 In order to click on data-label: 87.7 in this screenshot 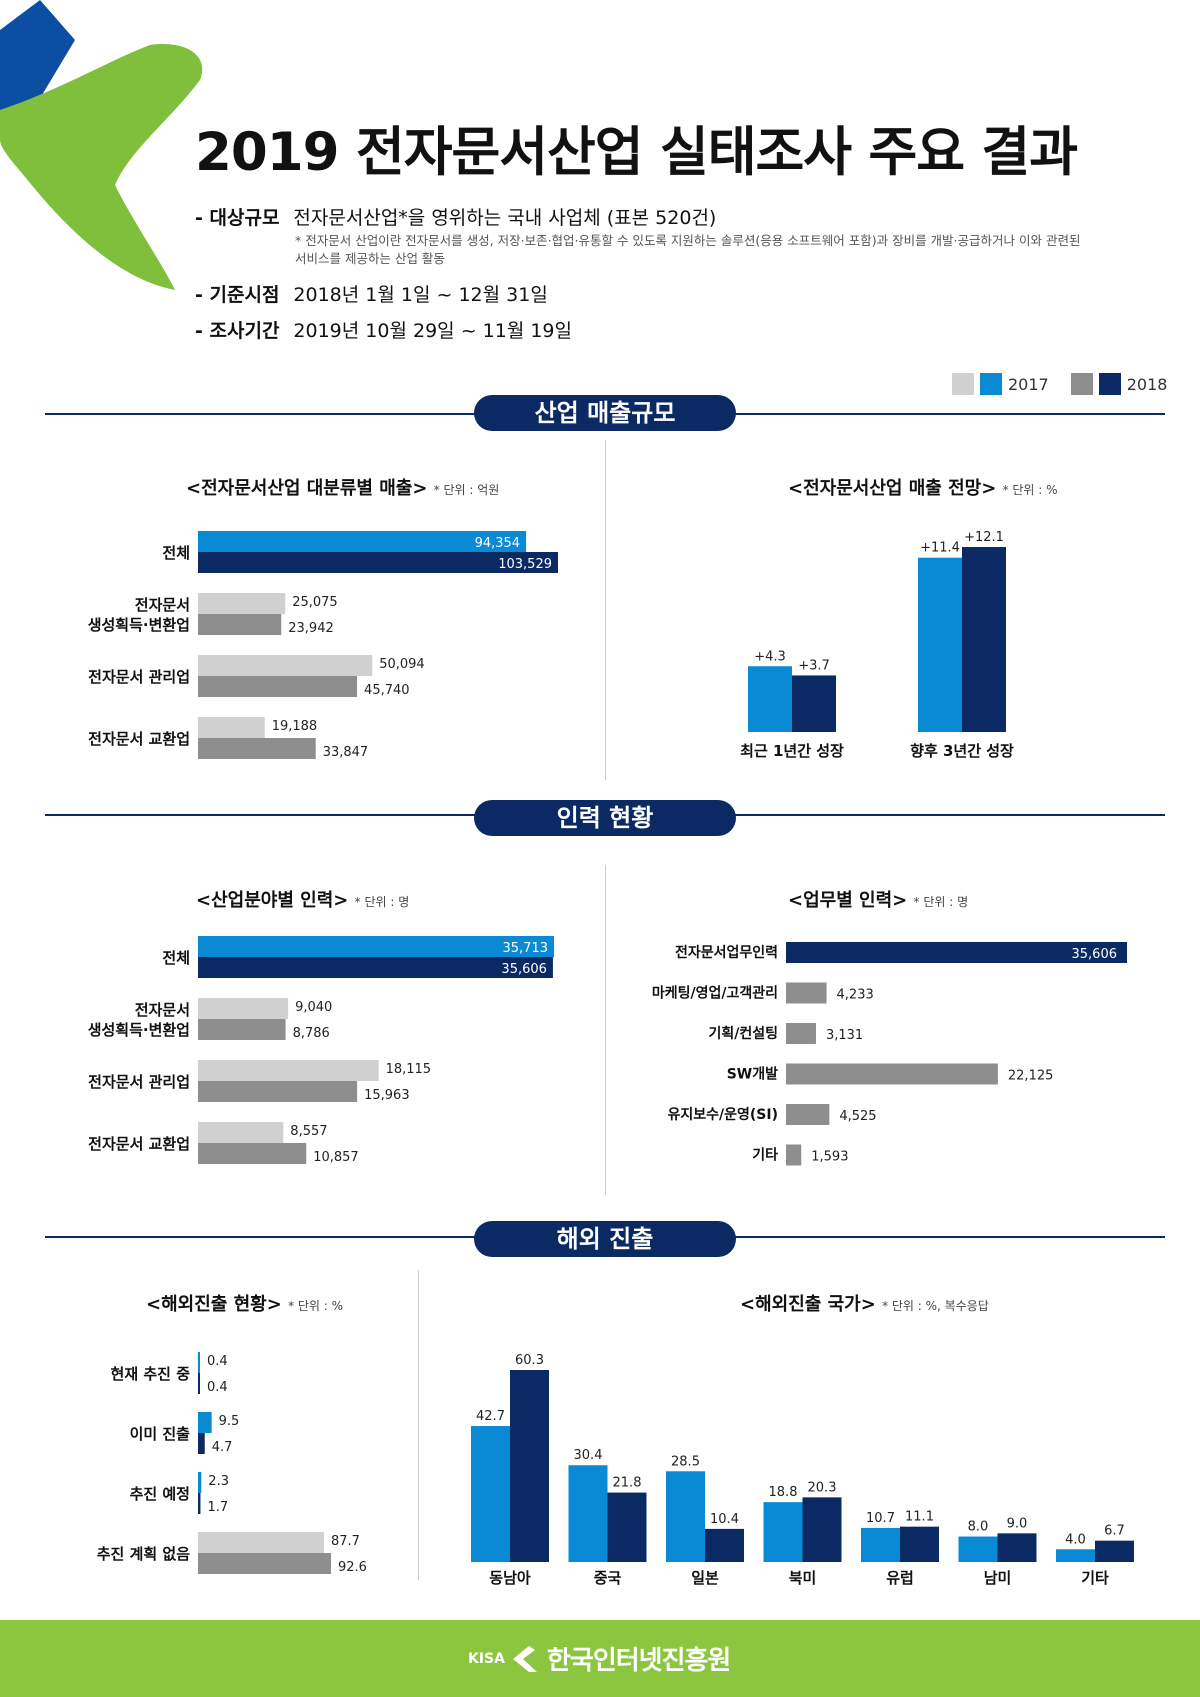, I will do `click(345, 1541)`.